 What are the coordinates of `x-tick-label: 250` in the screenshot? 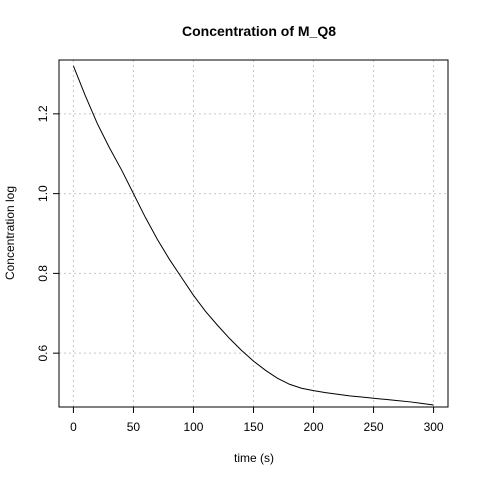 It's located at (374, 427).